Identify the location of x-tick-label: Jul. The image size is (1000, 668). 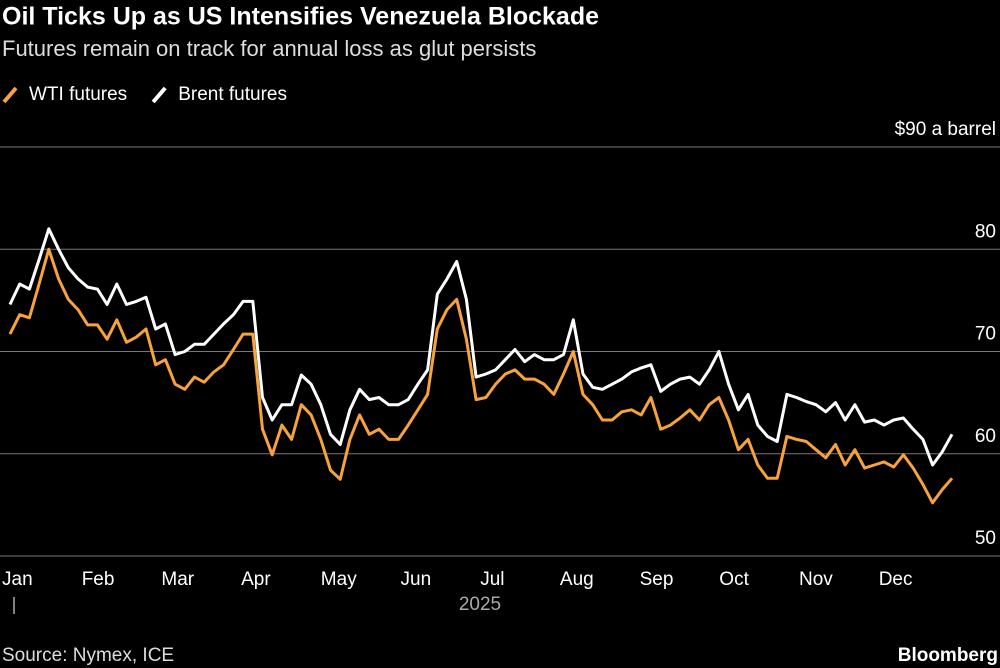
(492, 579).